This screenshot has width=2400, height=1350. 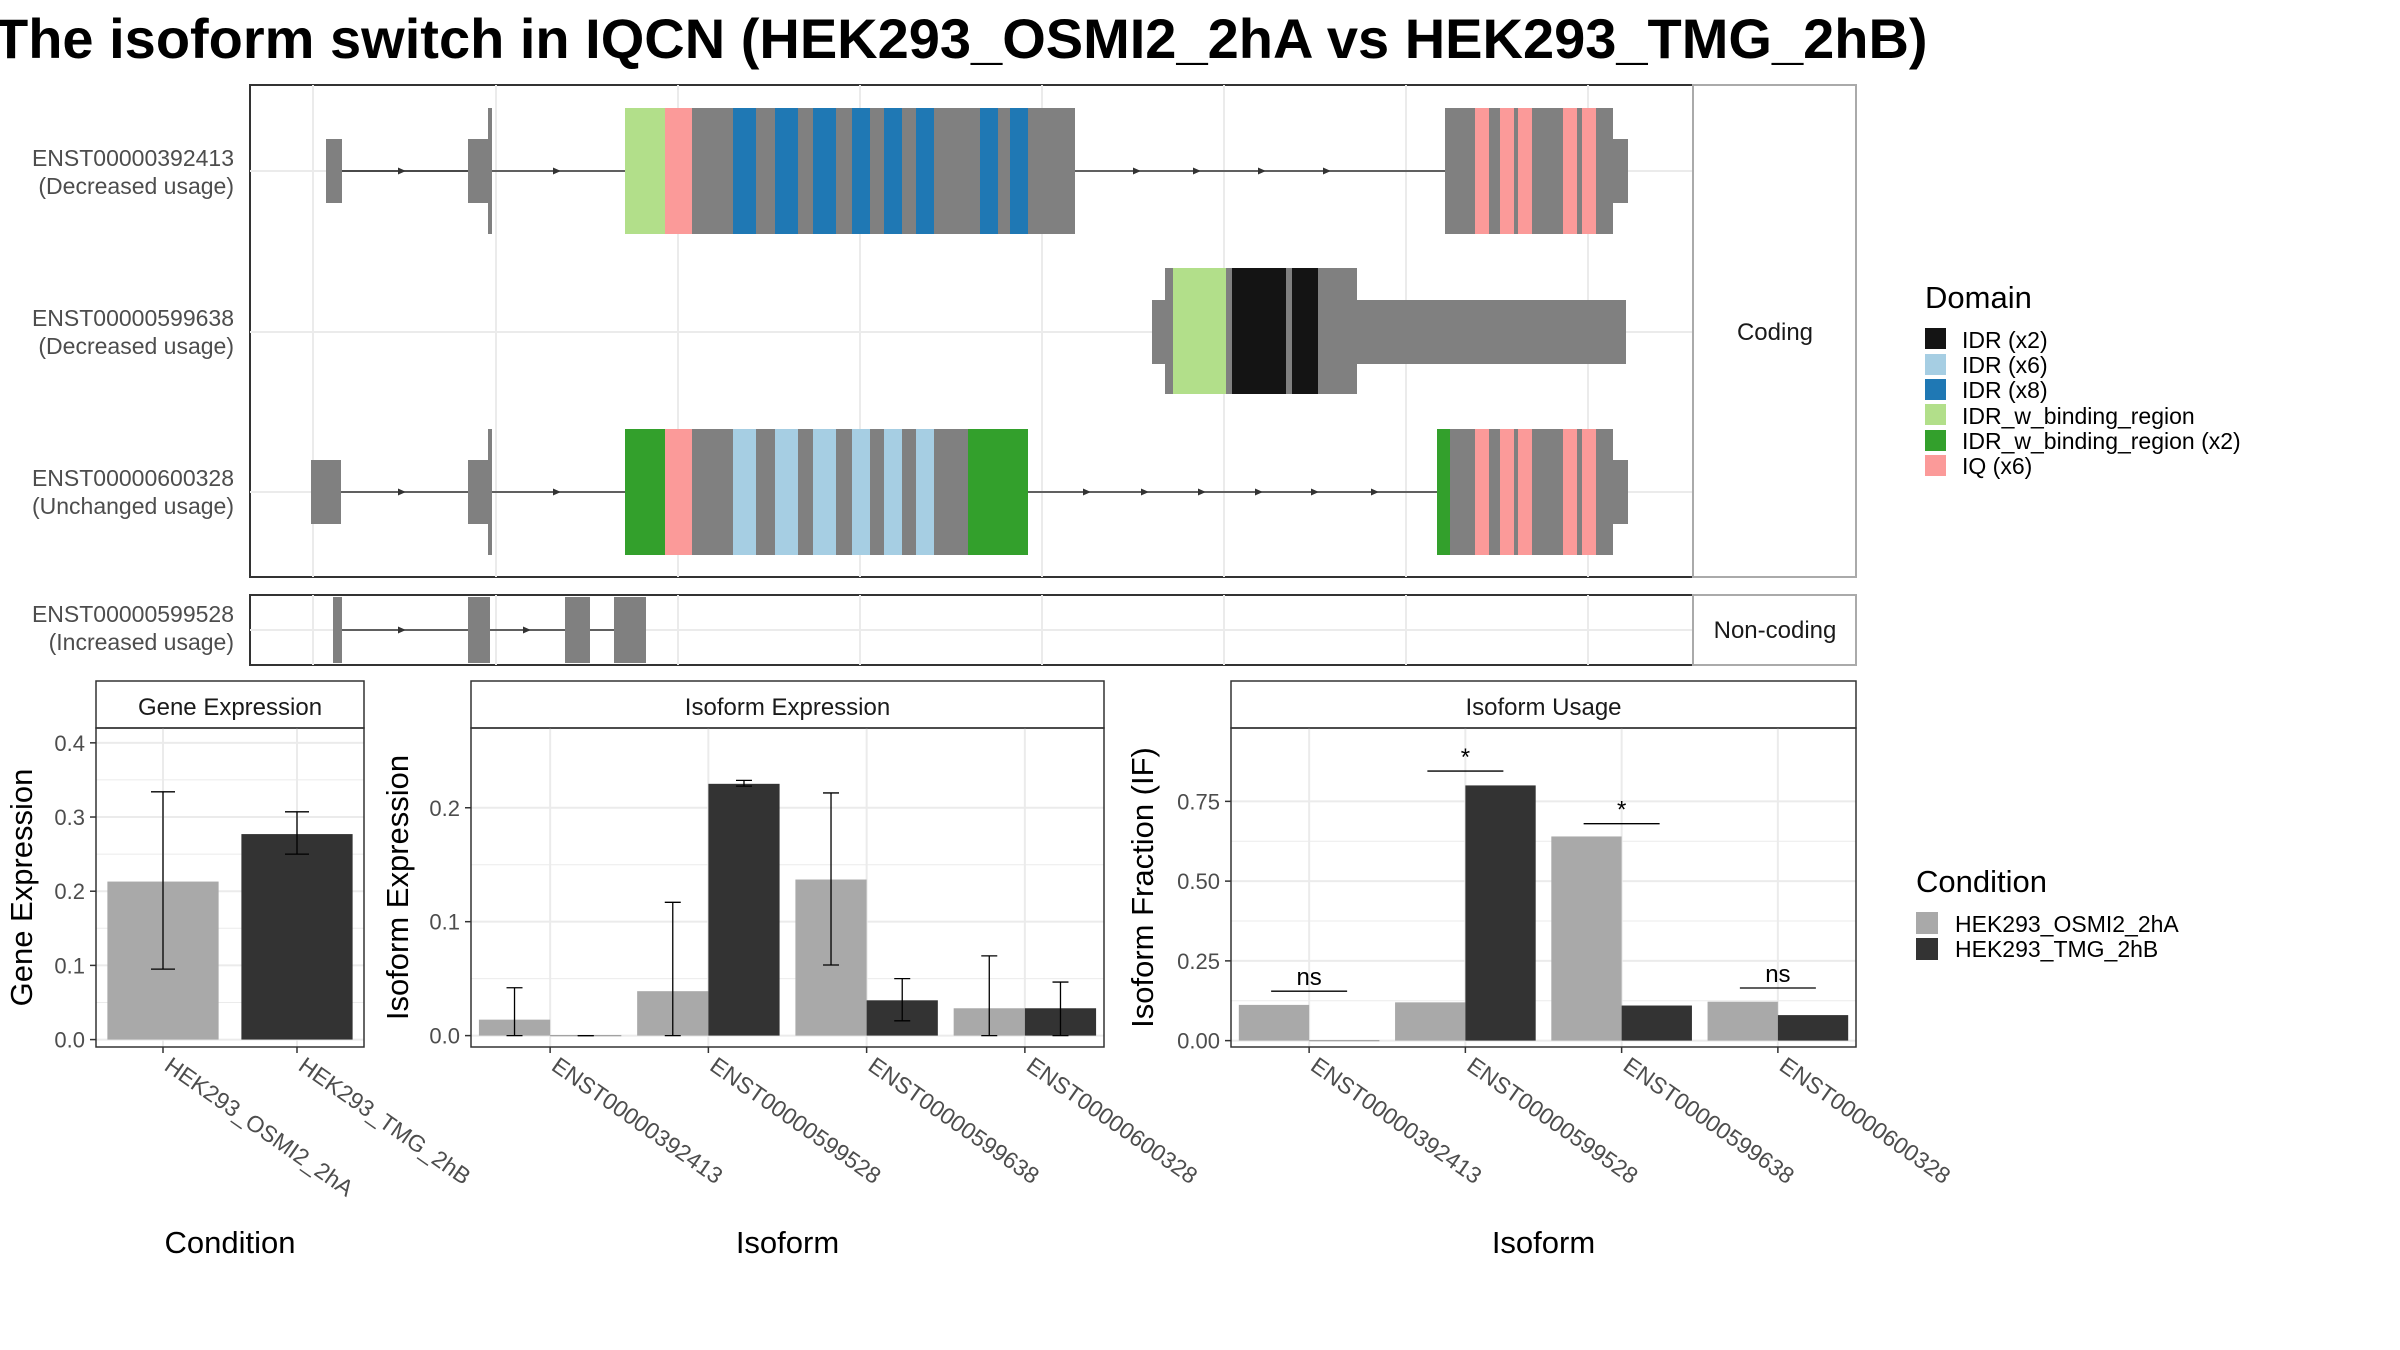 What do you see at coordinates (1927, 923) in the screenshot?
I see `legend-swatch-cond-a` at bounding box center [1927, 923].